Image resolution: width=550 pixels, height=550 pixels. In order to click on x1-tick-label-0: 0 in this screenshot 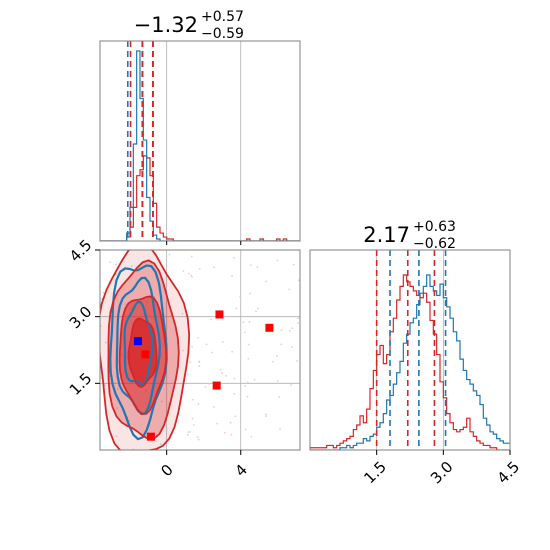, I will do `click(166, 470)`.